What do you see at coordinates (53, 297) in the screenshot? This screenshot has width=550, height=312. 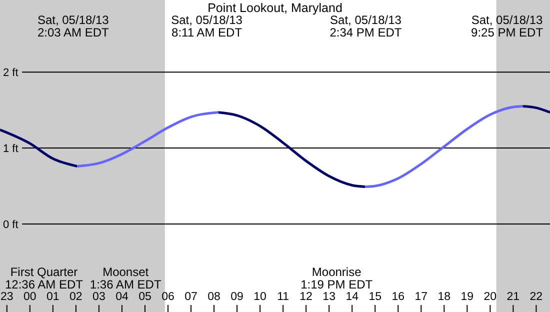 I see `x-tick-label: 01` at bounding box center [53, 297].